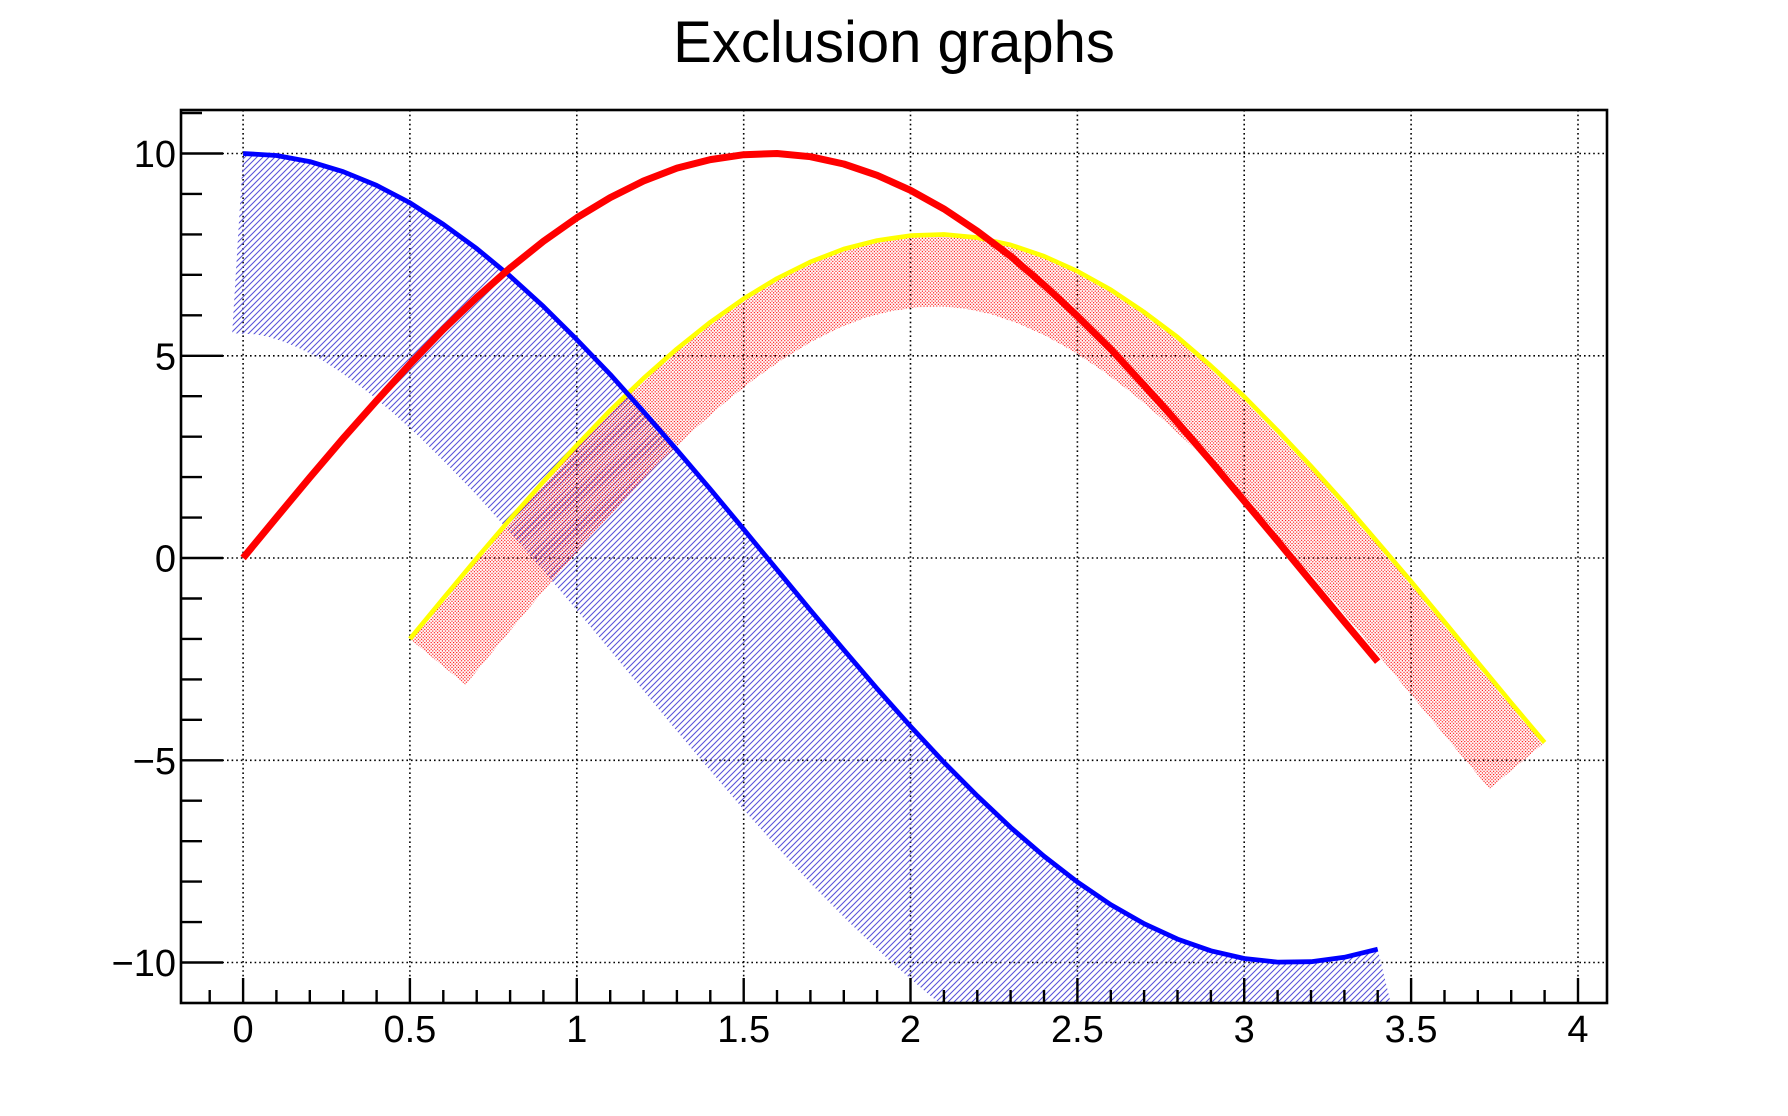 The height and width of the screenshot is (1116, 1788). Describe the element at coordinates (894, 42) in the screenshot. I see `chart-title: Exclusion graphs` at that location.